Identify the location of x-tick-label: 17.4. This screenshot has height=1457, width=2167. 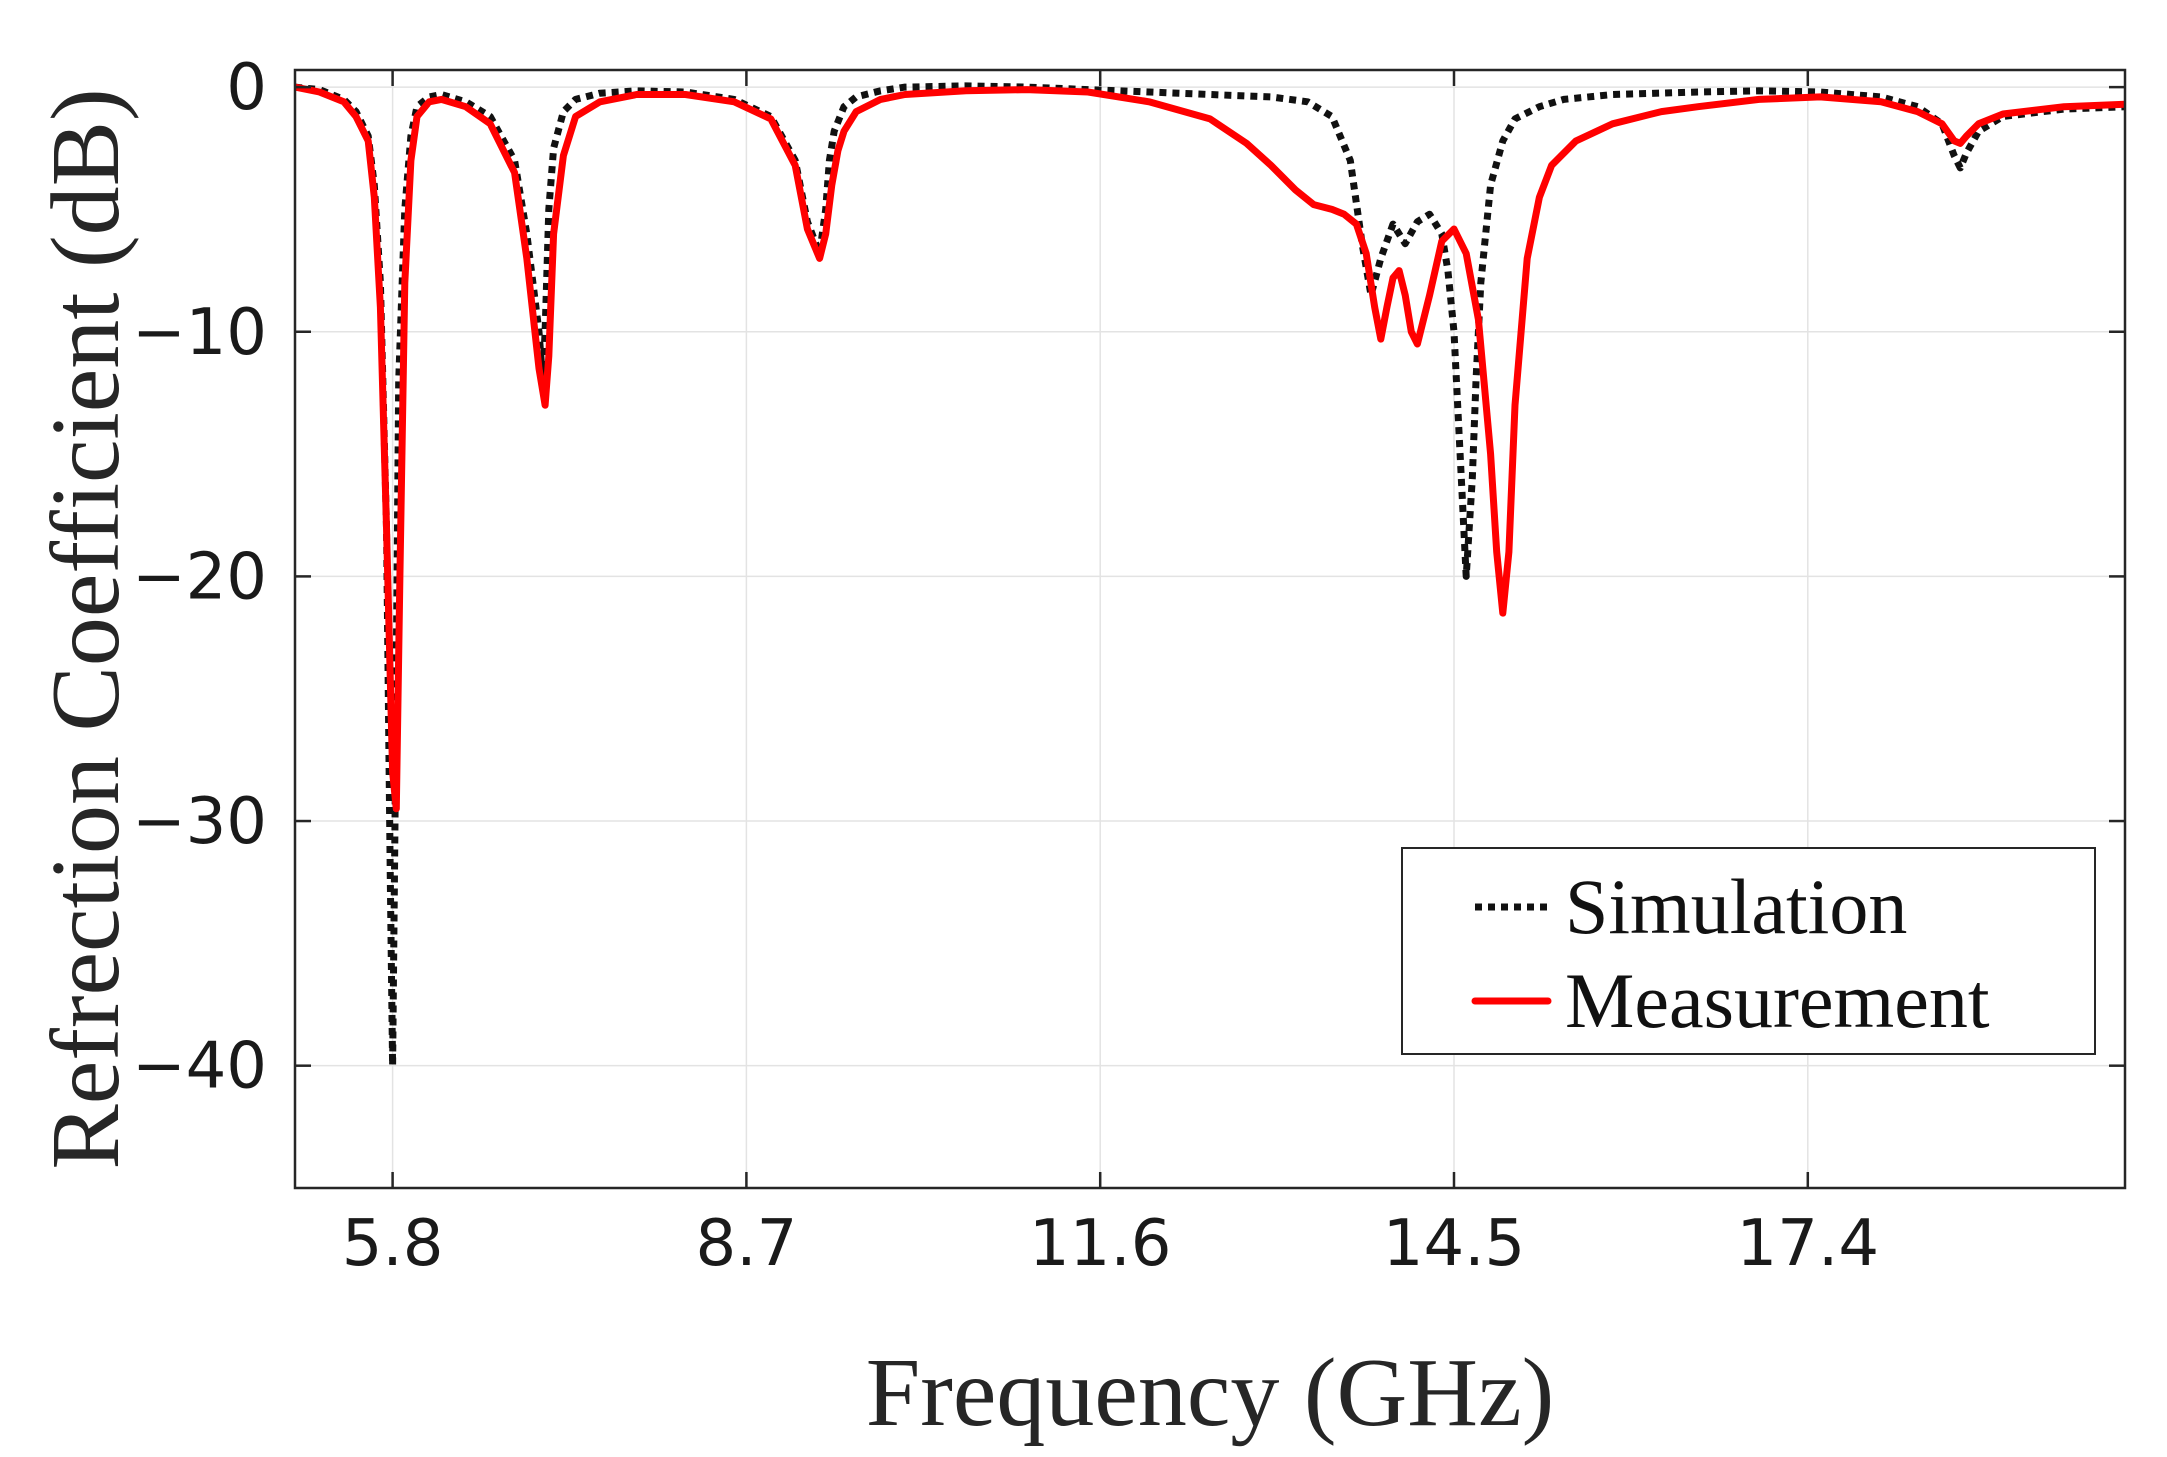
(1808, 1244).